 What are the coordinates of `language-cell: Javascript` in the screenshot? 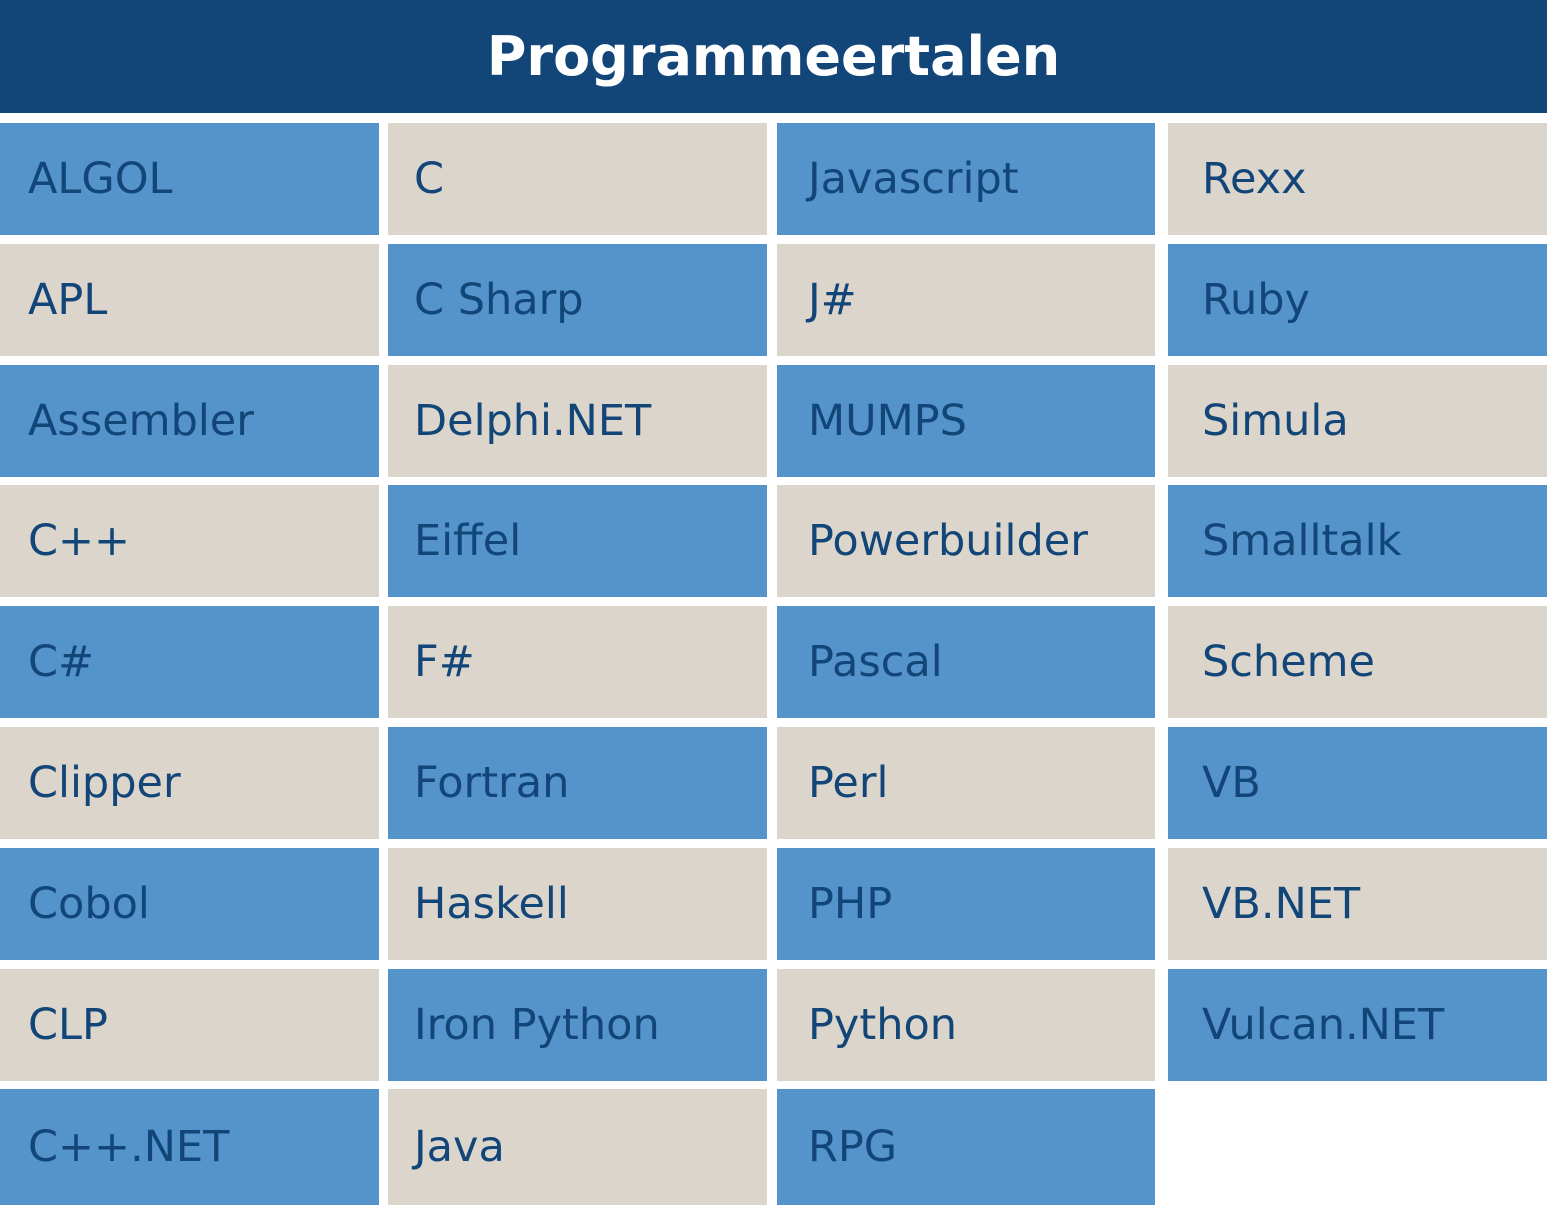 It's located at (966, 179).